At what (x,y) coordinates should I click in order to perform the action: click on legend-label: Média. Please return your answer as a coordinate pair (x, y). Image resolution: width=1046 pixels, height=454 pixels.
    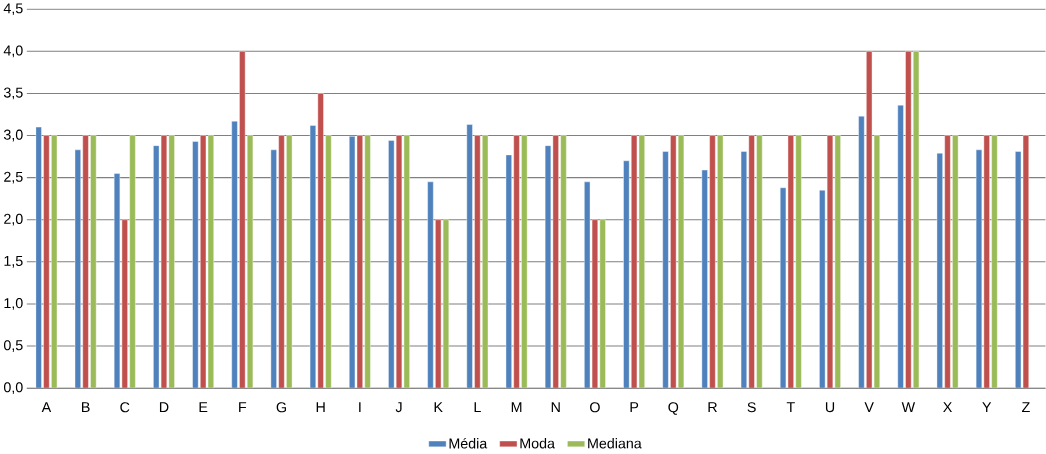
    Looking at the image, I should click on (468, 443).